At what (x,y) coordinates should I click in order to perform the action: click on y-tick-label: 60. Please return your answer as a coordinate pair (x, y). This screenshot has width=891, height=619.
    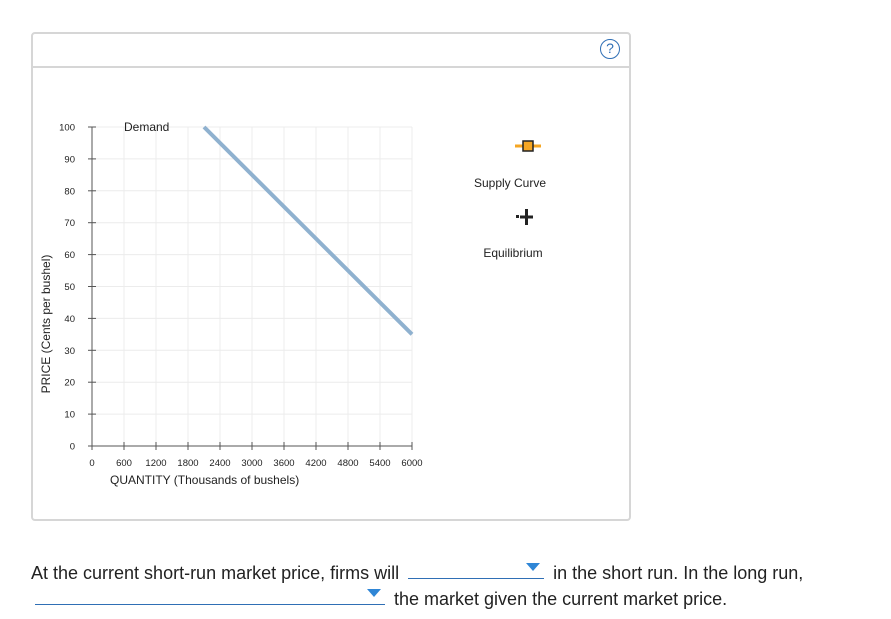
    Looking at the image, I should click on (69, 255).